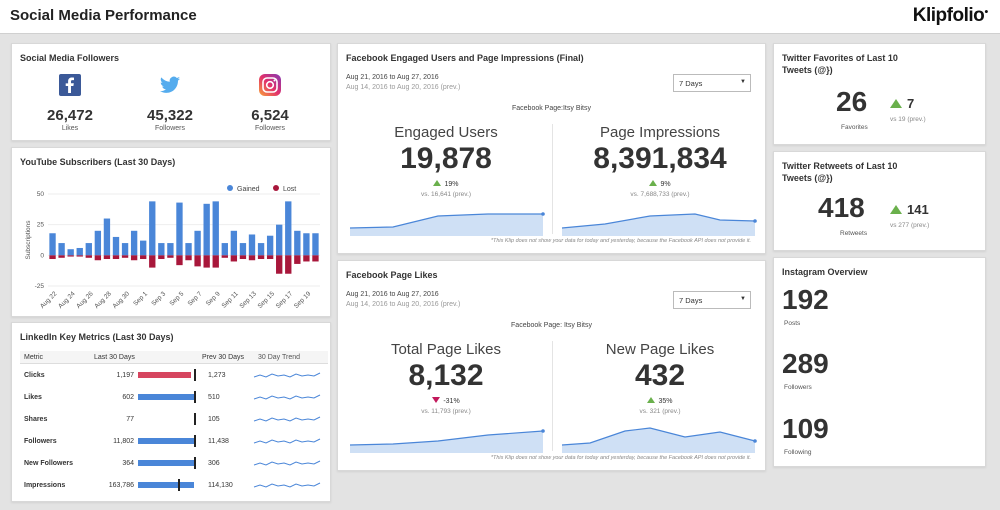  I want to click on prev-date-range: Aug 14, 2016 to Aug 20, 2016 (prev.), so click(403, 87).